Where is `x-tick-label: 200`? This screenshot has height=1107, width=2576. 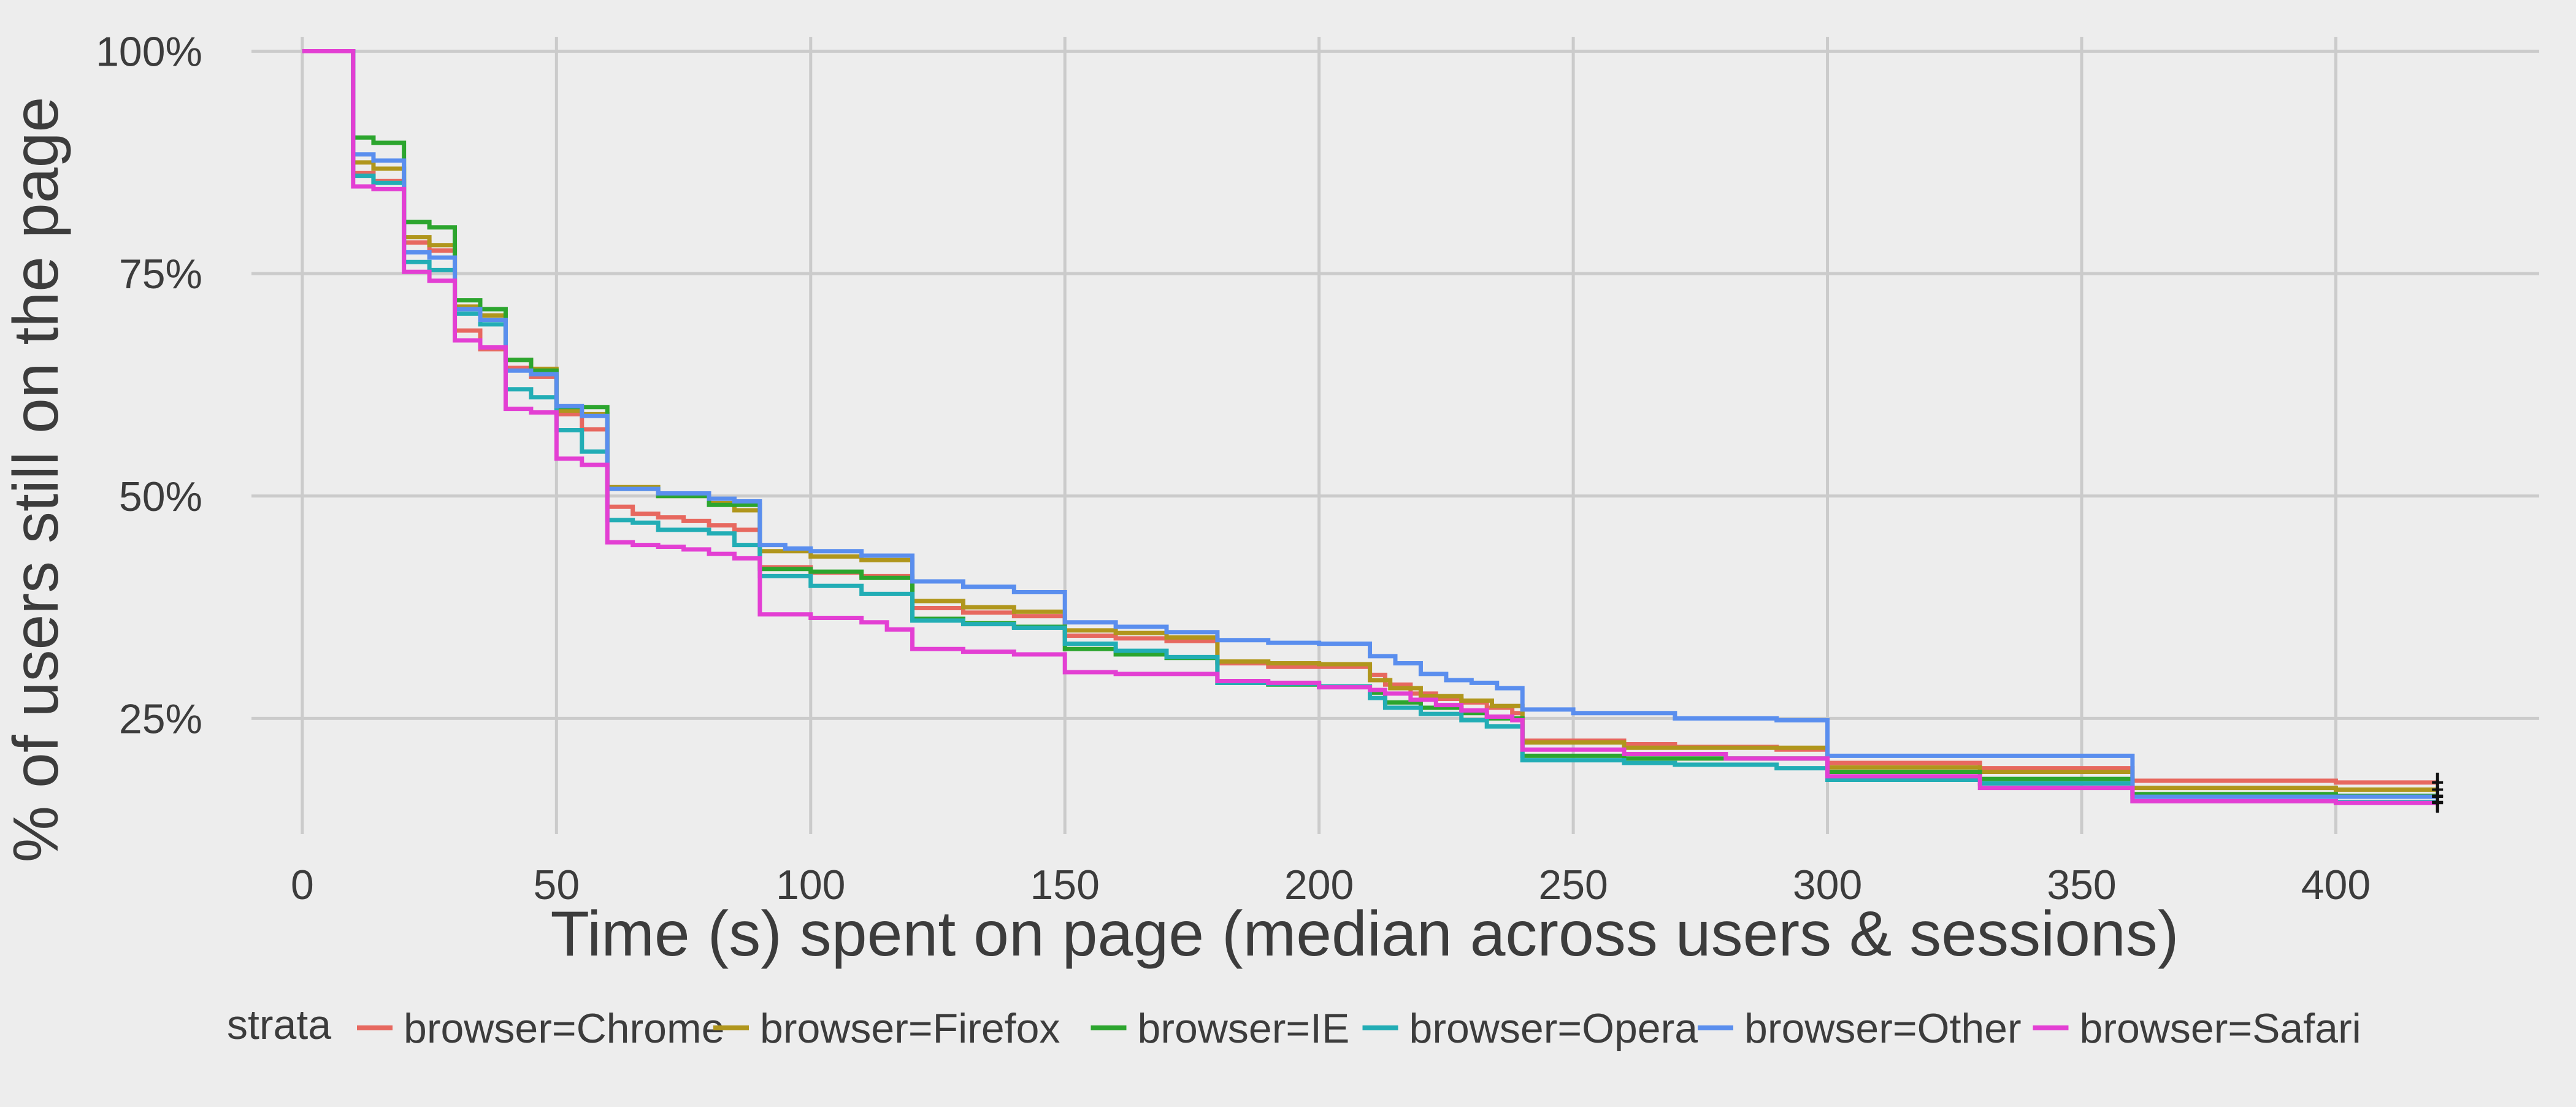 x-tick-label: 200 is located at coordinates (1319, 885).